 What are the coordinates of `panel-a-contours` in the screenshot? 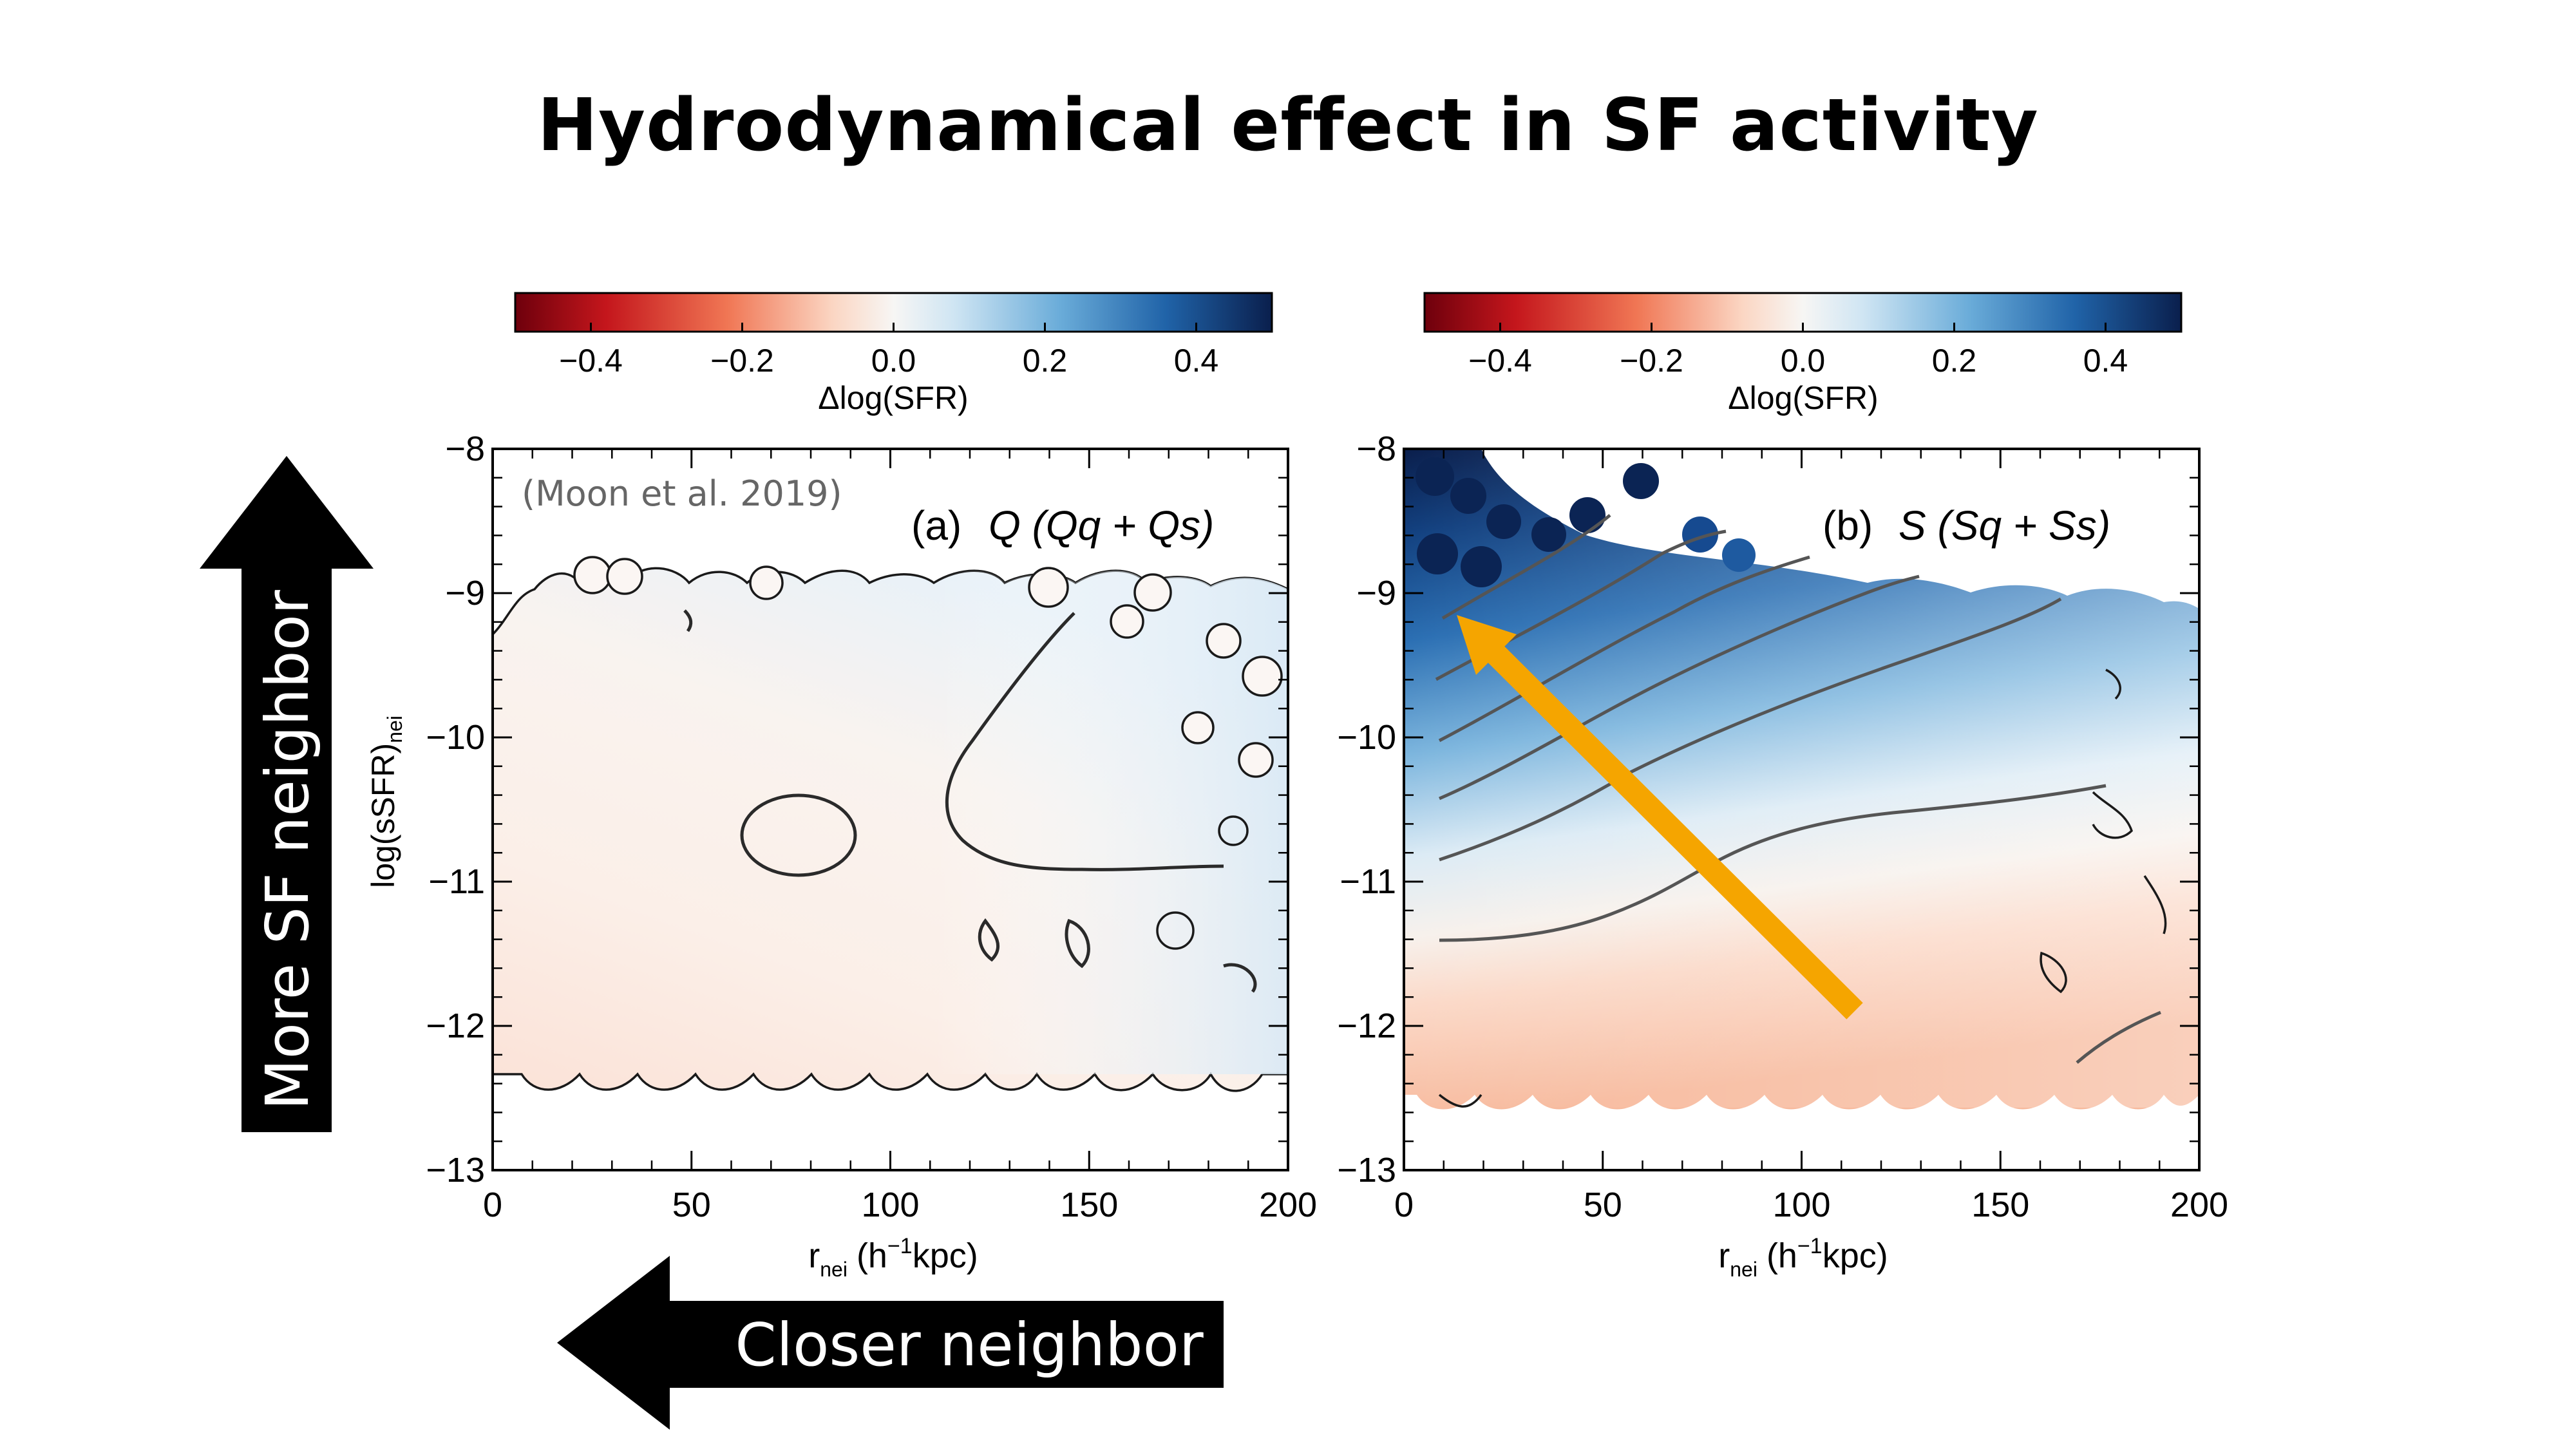 It's located at (970, 801).